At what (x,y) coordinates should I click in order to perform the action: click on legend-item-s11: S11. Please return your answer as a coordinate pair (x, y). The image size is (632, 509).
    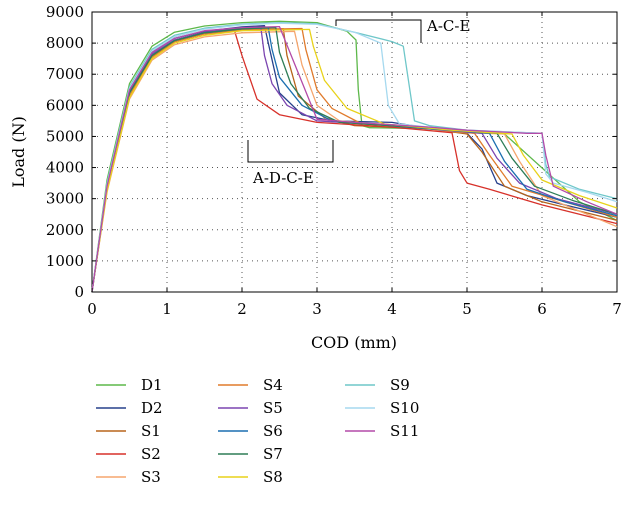
    Looking at the image, I should click on (382, 431).